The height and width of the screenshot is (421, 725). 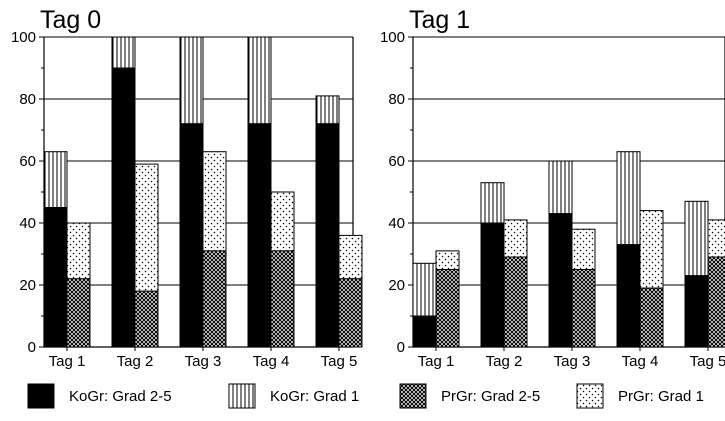 I want to click on panel-title: Tag 1, so click(x=439, y=20).